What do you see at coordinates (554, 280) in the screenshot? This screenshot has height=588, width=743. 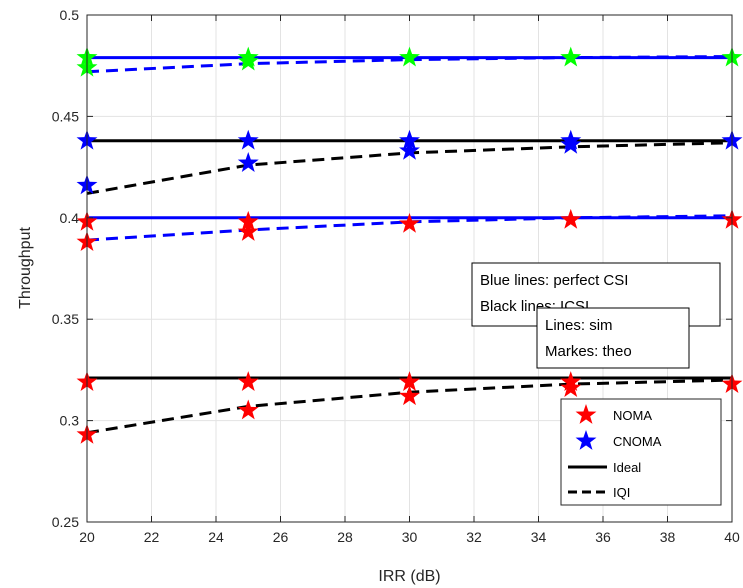 I see `annotation-csi-line-1: Blue lines: perfect CSI` at bounding box center [554, 280].